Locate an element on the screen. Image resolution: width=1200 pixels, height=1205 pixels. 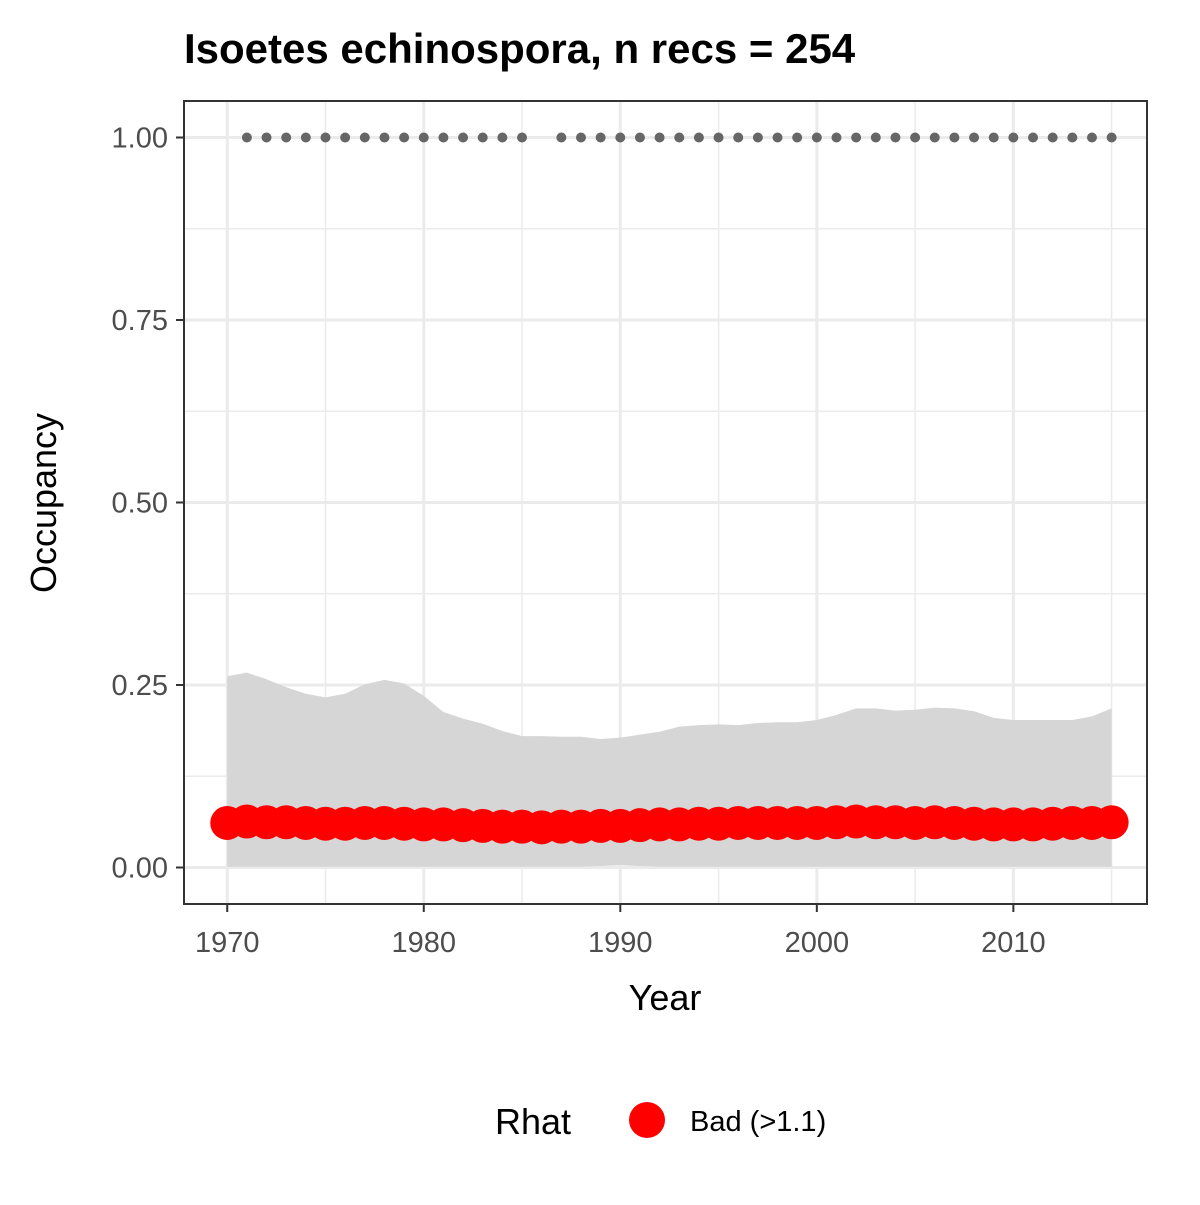
x-tick-label: 1970 is located at coordinates (227, 943).